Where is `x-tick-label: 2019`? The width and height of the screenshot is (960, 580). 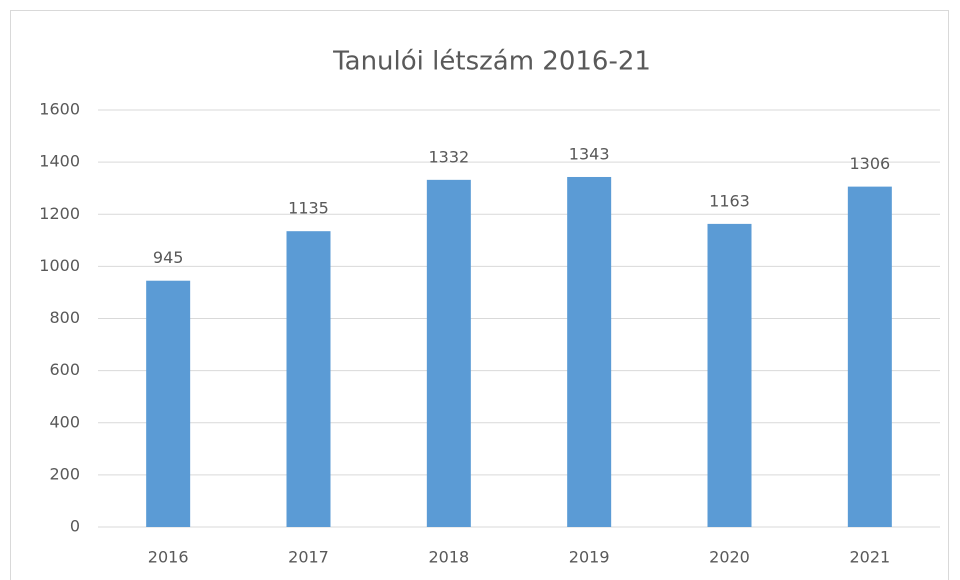
x-tick-label: 2019 is located at coordinates (589, 557).